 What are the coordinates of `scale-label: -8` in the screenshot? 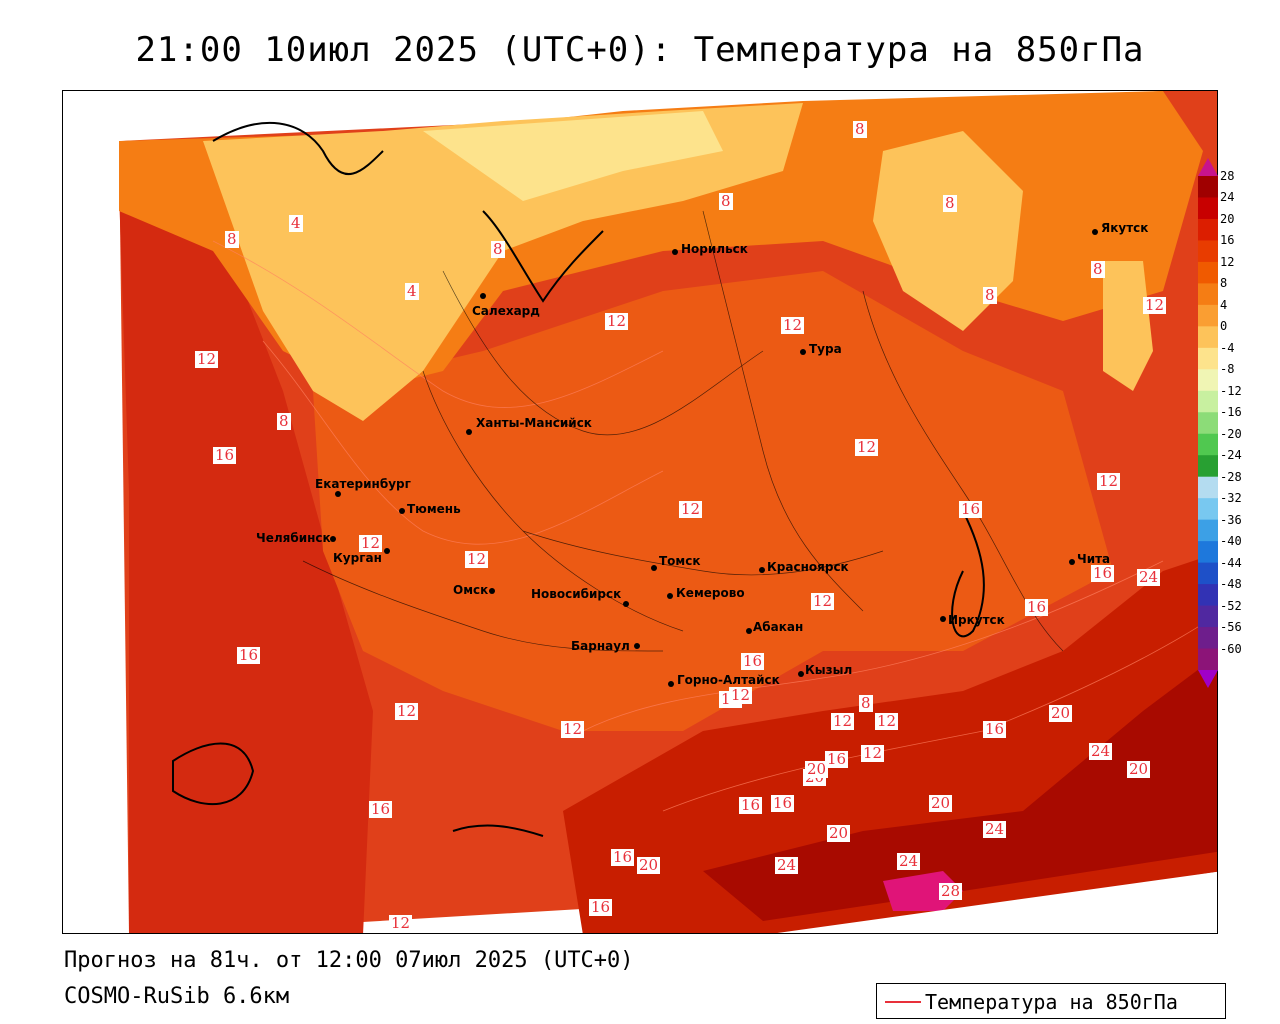 It's located at (1227, 369).